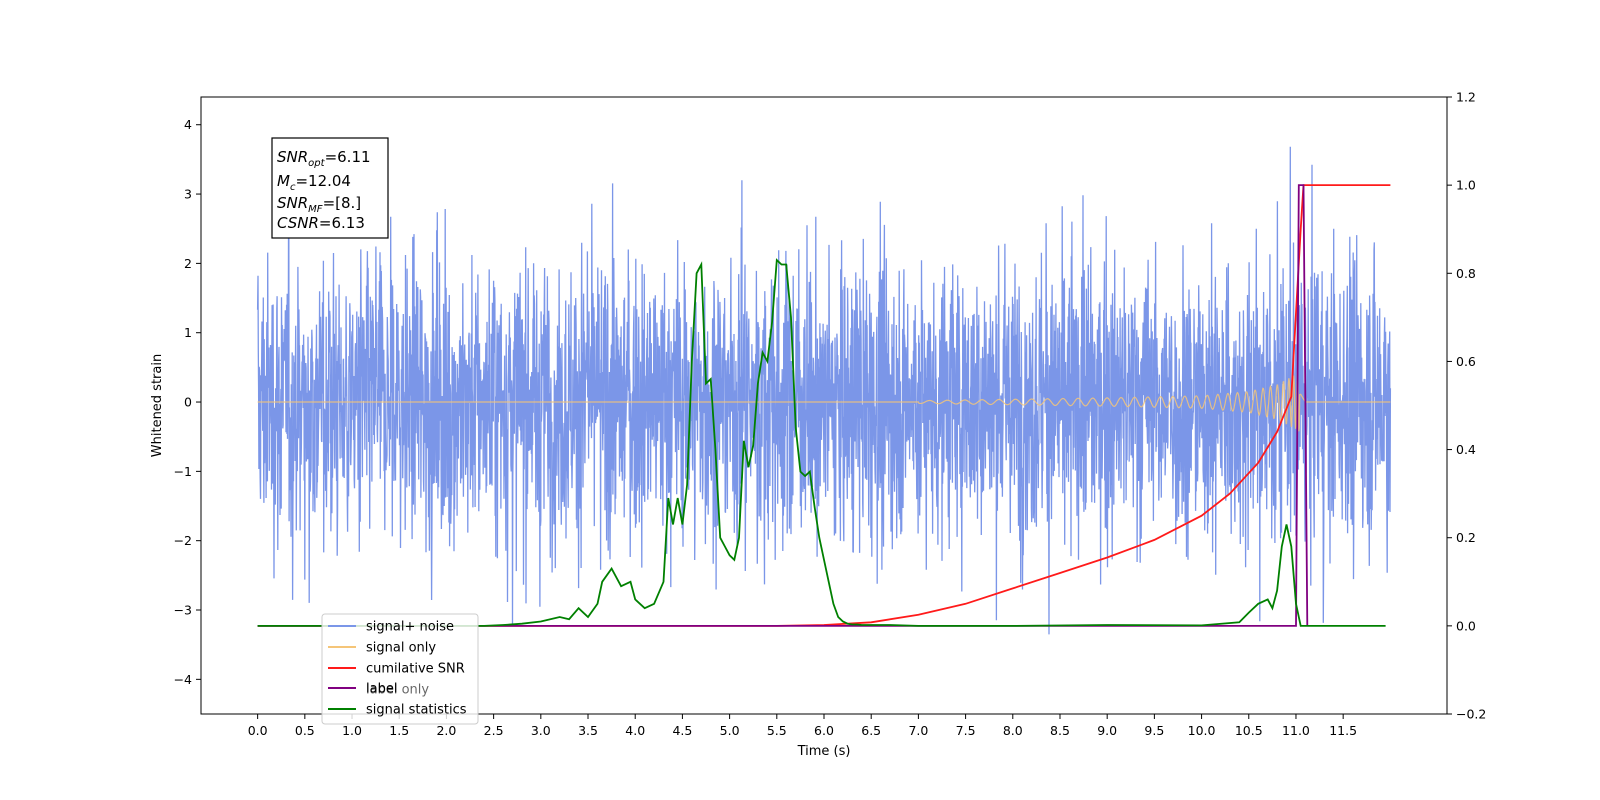 The width and height of the screenshot is (1600, 800). Describe the element at coordinates (1466, 361) in the screenshot. I see `y2-tick-label: 0.6` at that location.